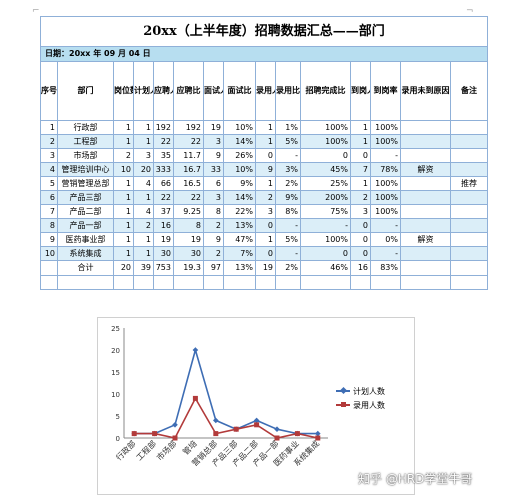 Image resolution: width=509 pixels, height=500 pixels. I want to click on table-cell: 16.5, so click(188, 183).